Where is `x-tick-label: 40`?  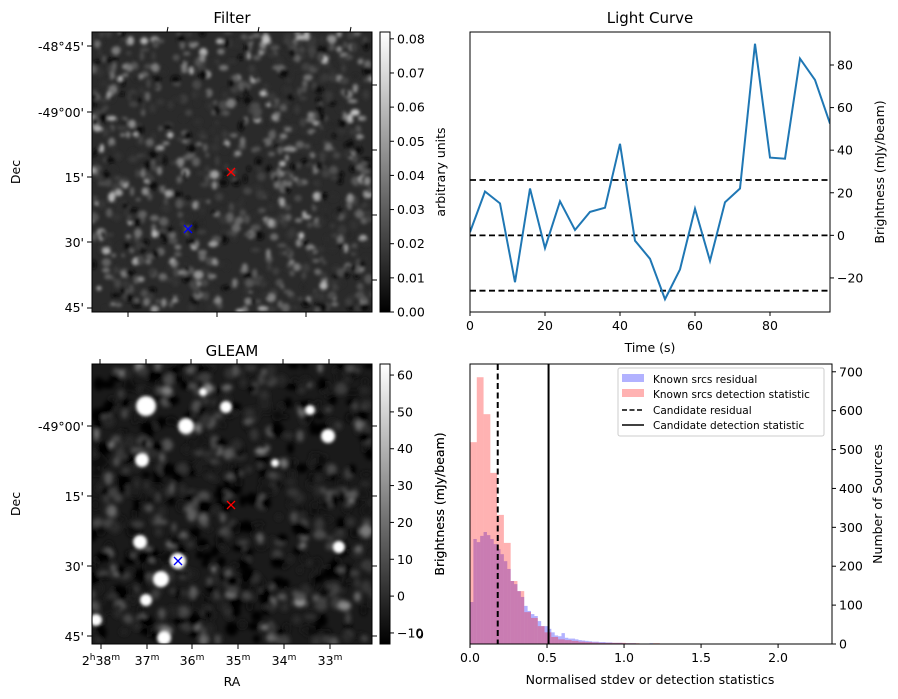 x-tick-label: 40 is located at coordinates (620, 325).